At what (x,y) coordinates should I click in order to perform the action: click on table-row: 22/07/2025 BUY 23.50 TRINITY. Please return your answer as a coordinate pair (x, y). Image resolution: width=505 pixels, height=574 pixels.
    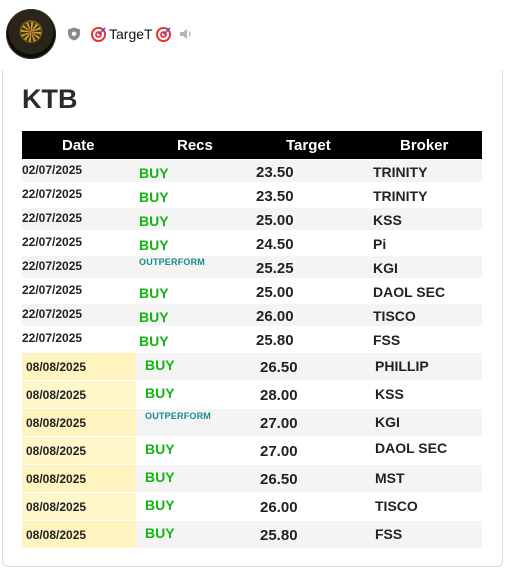
    Looking at the image, I should click on (252, 195).